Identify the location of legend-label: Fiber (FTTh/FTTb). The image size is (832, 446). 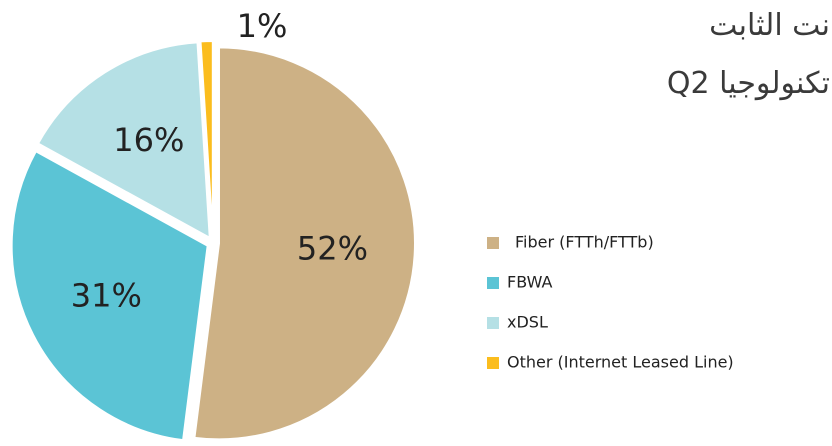
(584, 242).